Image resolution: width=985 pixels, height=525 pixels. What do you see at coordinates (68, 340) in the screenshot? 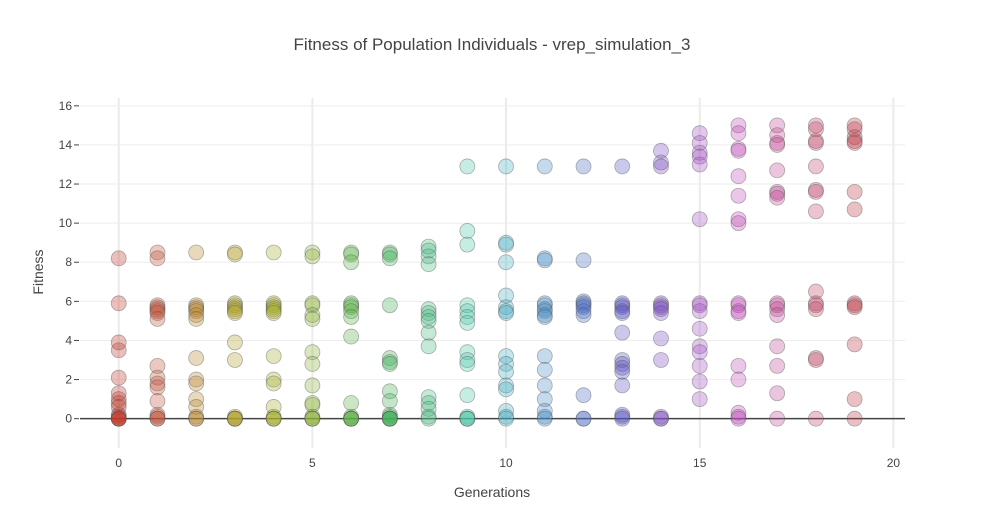
I see `y-tick-label: 4` at bounding box center [68, 340].